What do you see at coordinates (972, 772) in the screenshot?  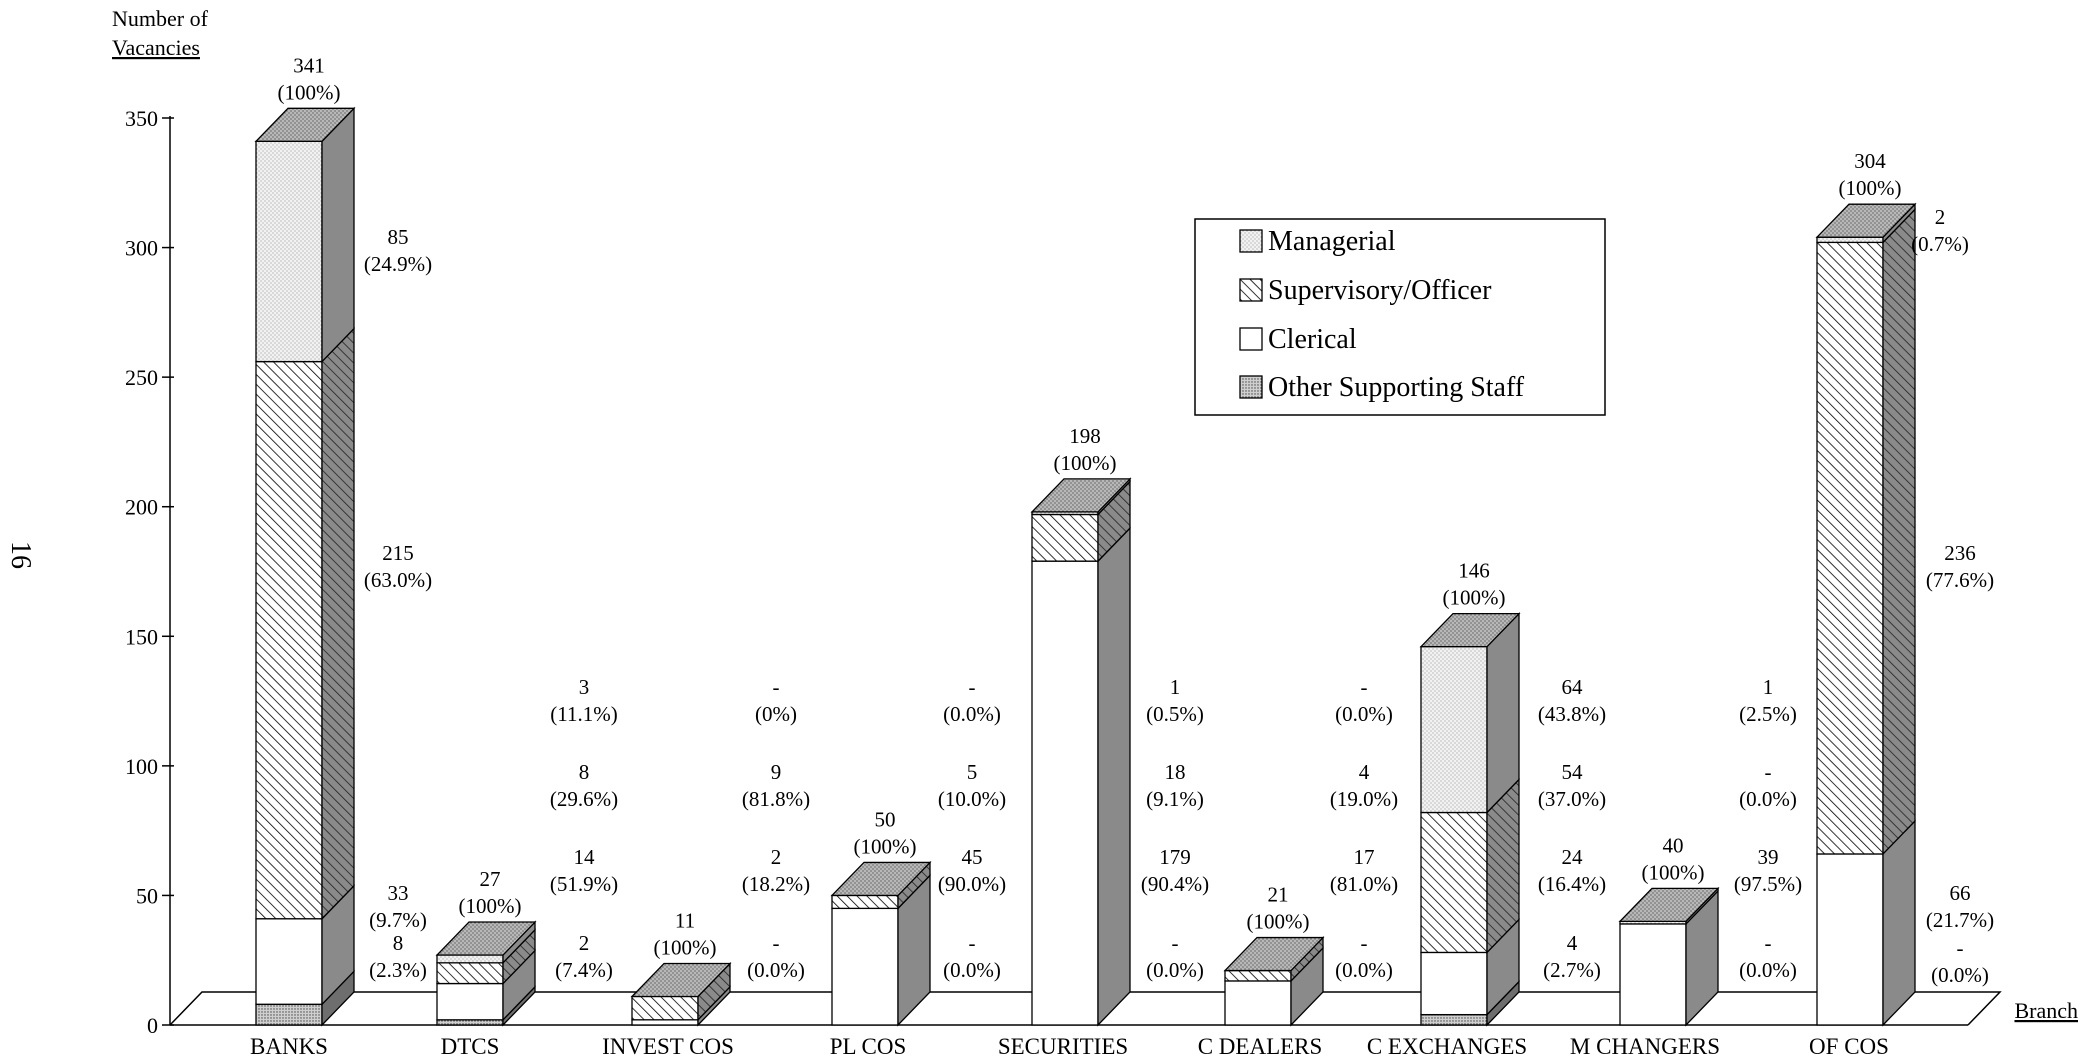 I see `segment-value-label: 5` at bounding box center [972, 772].